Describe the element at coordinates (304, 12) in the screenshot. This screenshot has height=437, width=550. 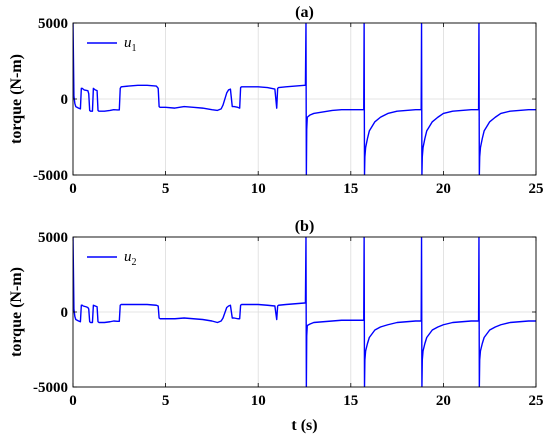
I see `panel-title: (a)` at that location.